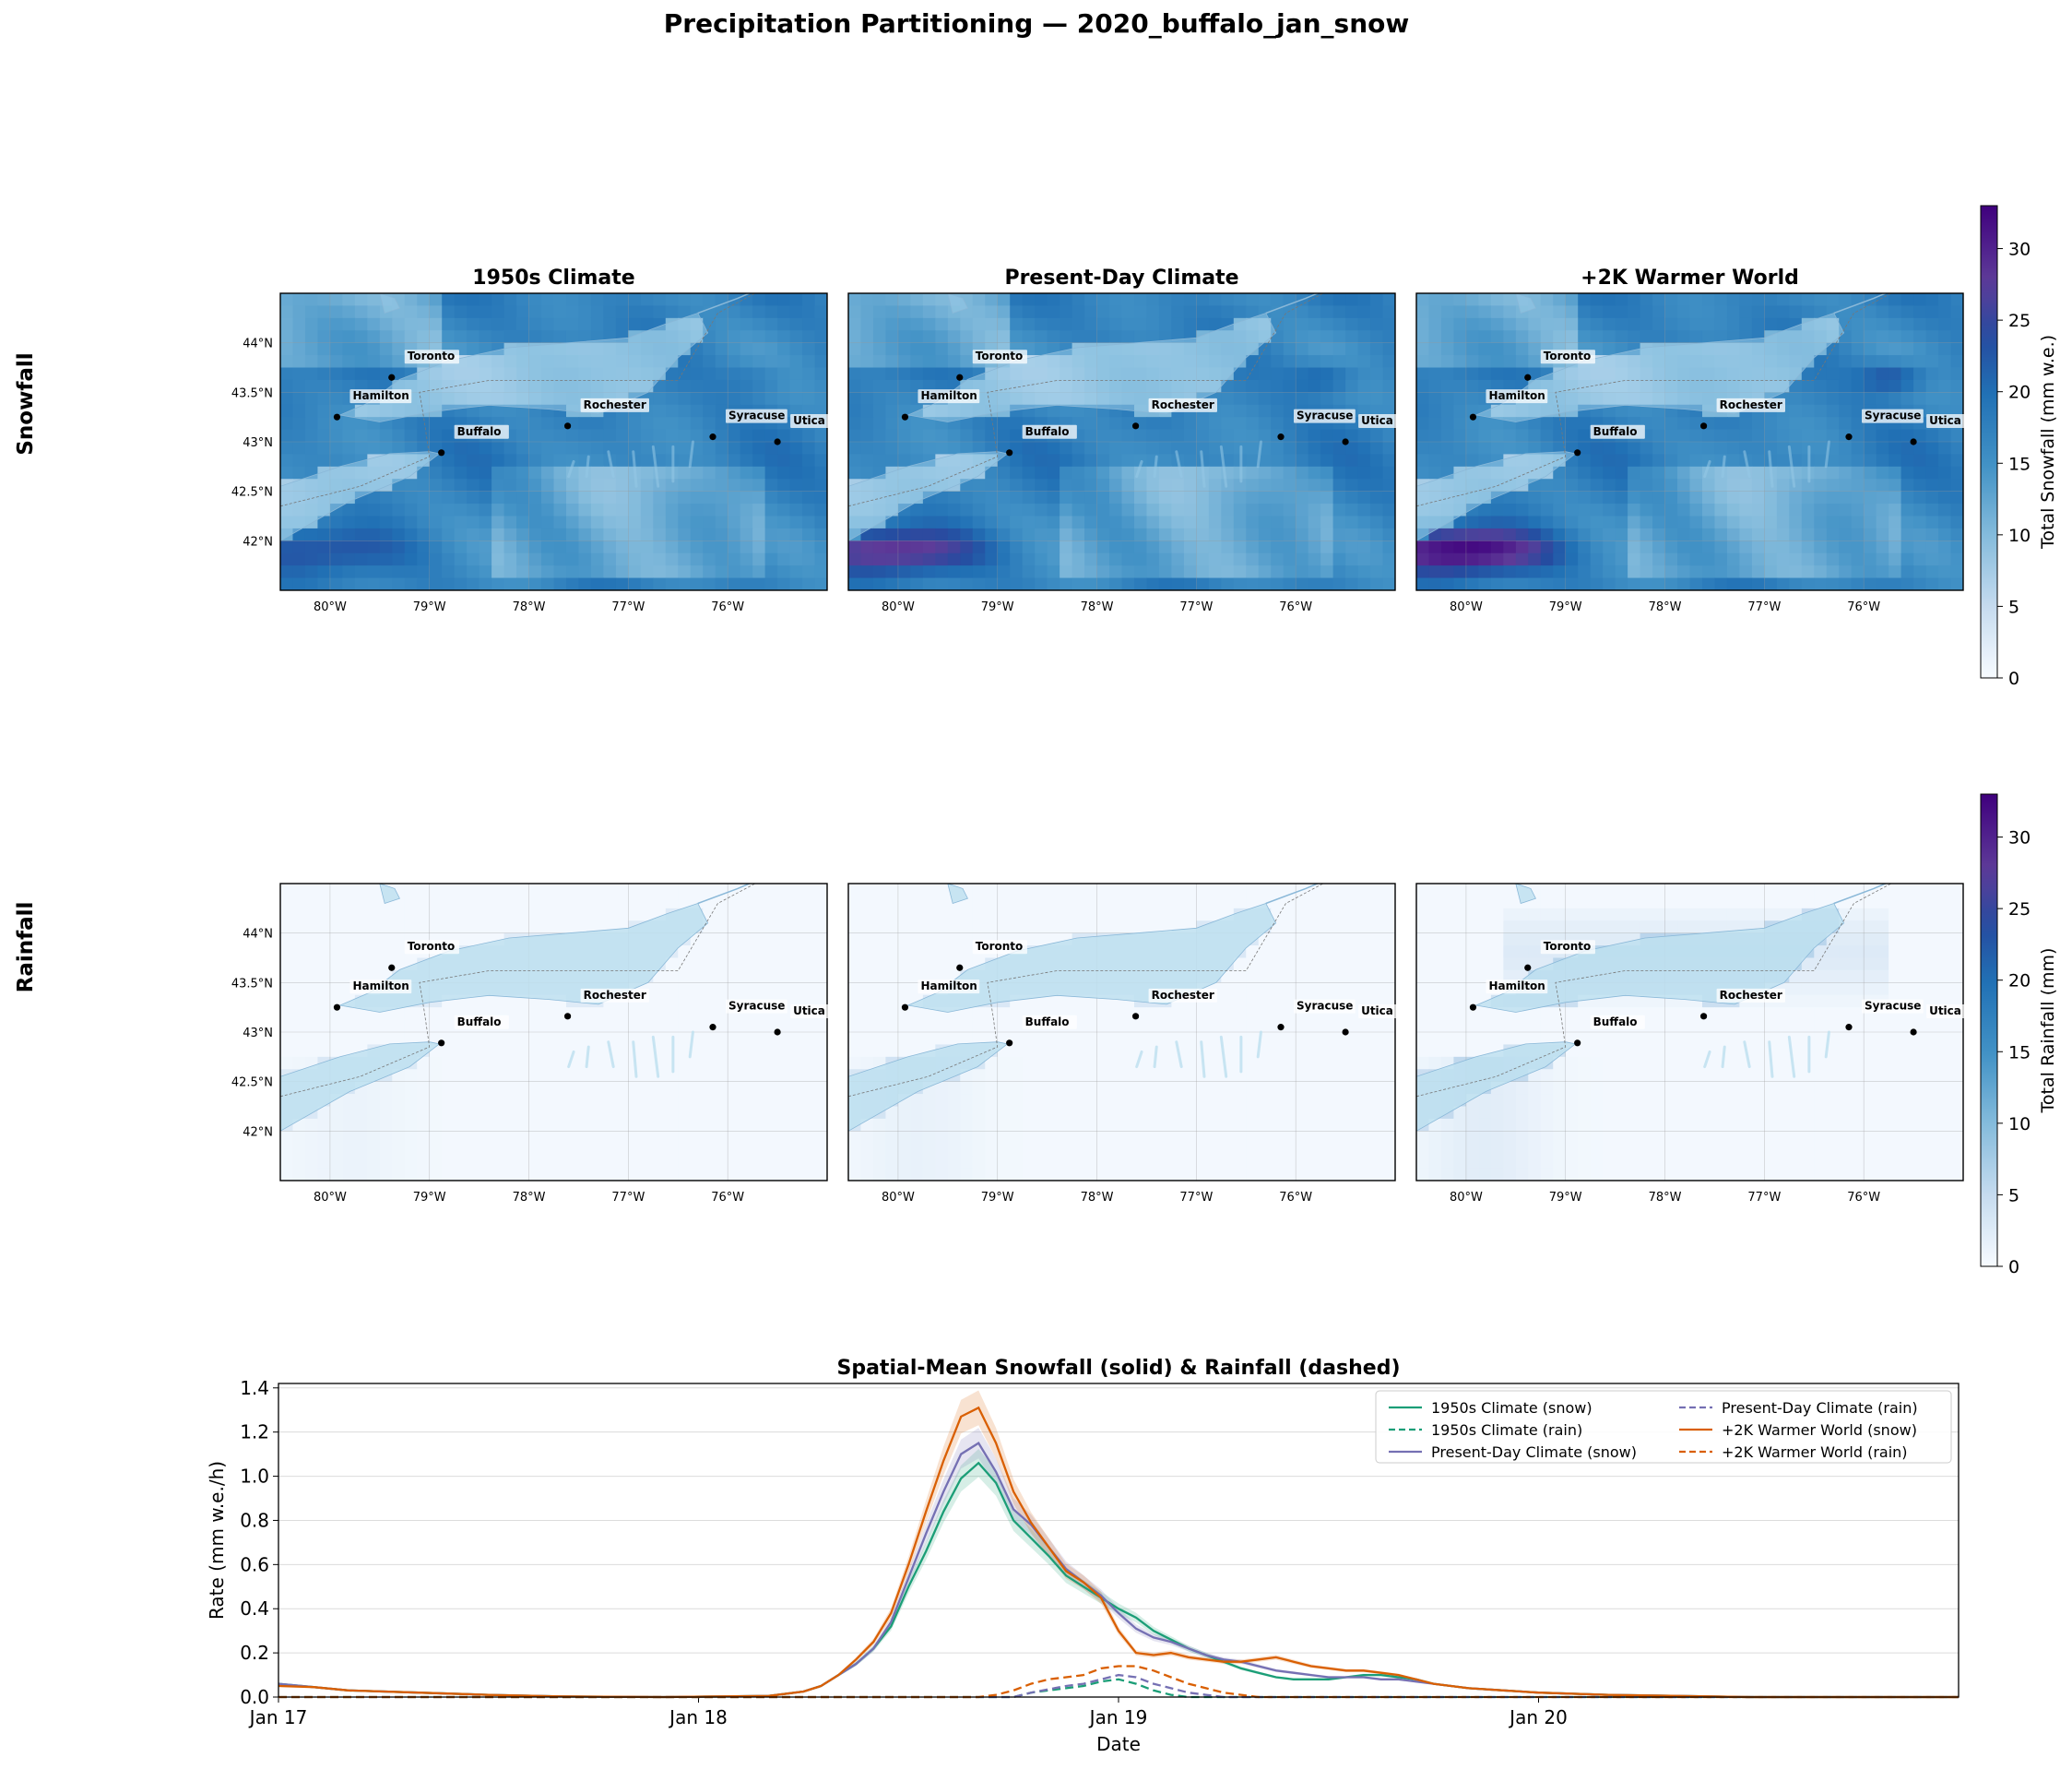 The image size is (2072, 1769). Describe the element at coordinates (1690, 278) in the screenshot. I see `panel-title: +2K Warmer World` at that location.